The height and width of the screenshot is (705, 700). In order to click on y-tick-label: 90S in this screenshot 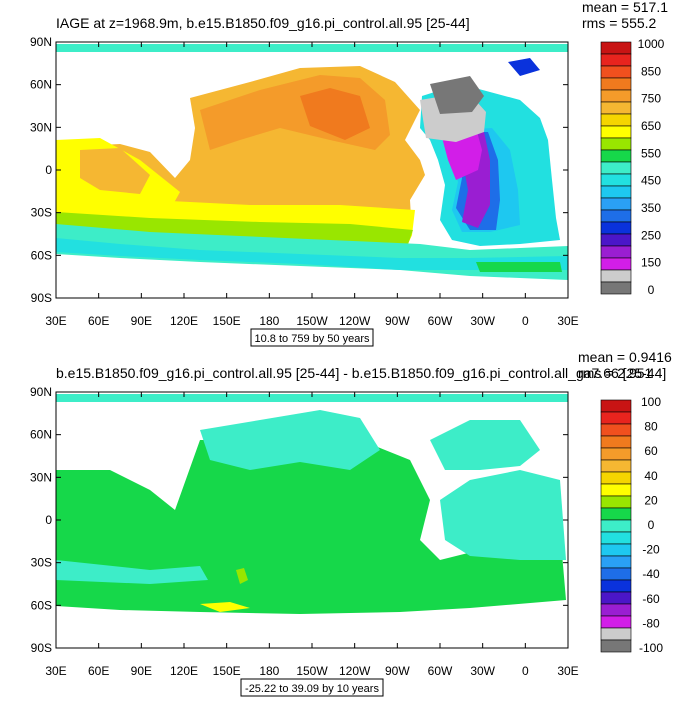, I will do `click(41, 648)`.